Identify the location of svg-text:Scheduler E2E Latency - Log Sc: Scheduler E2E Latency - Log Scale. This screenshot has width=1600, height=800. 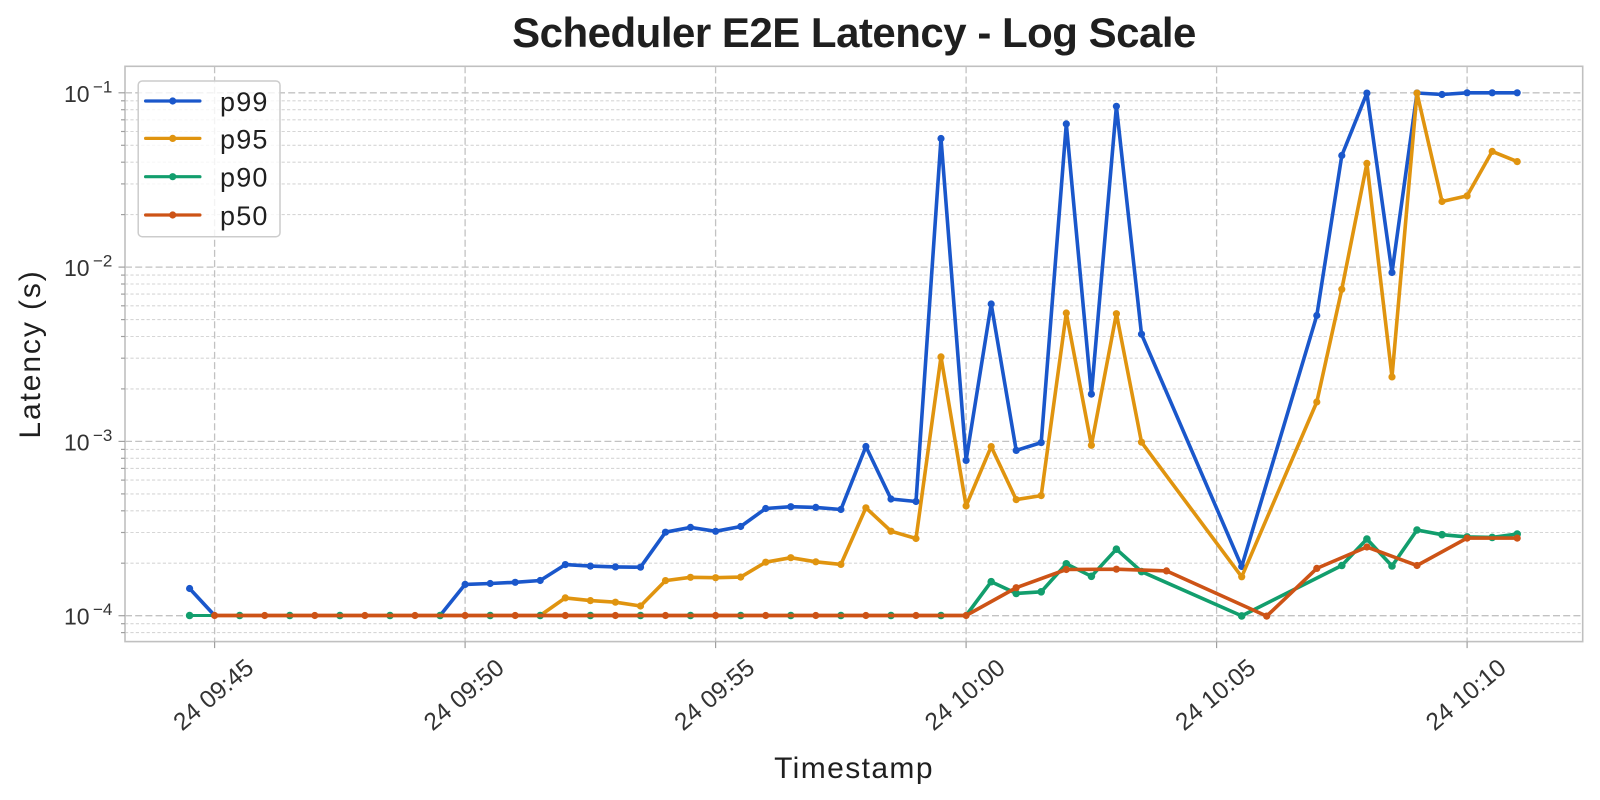
(854, 32).